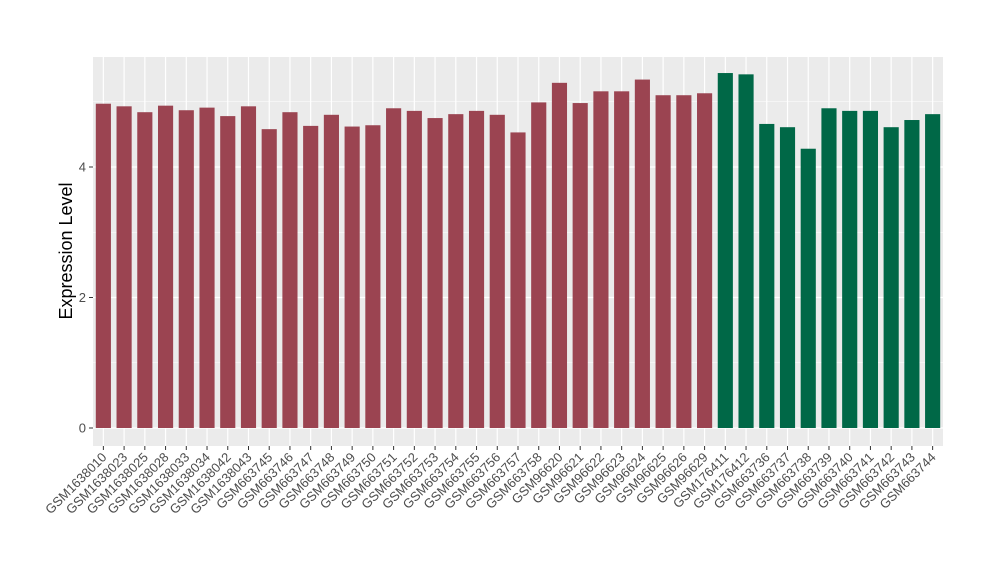  What do you see at coordinates (66, 250) in the screenshot?
I see `y-axis-title: Expression Level` at bounding box center [66, 250].